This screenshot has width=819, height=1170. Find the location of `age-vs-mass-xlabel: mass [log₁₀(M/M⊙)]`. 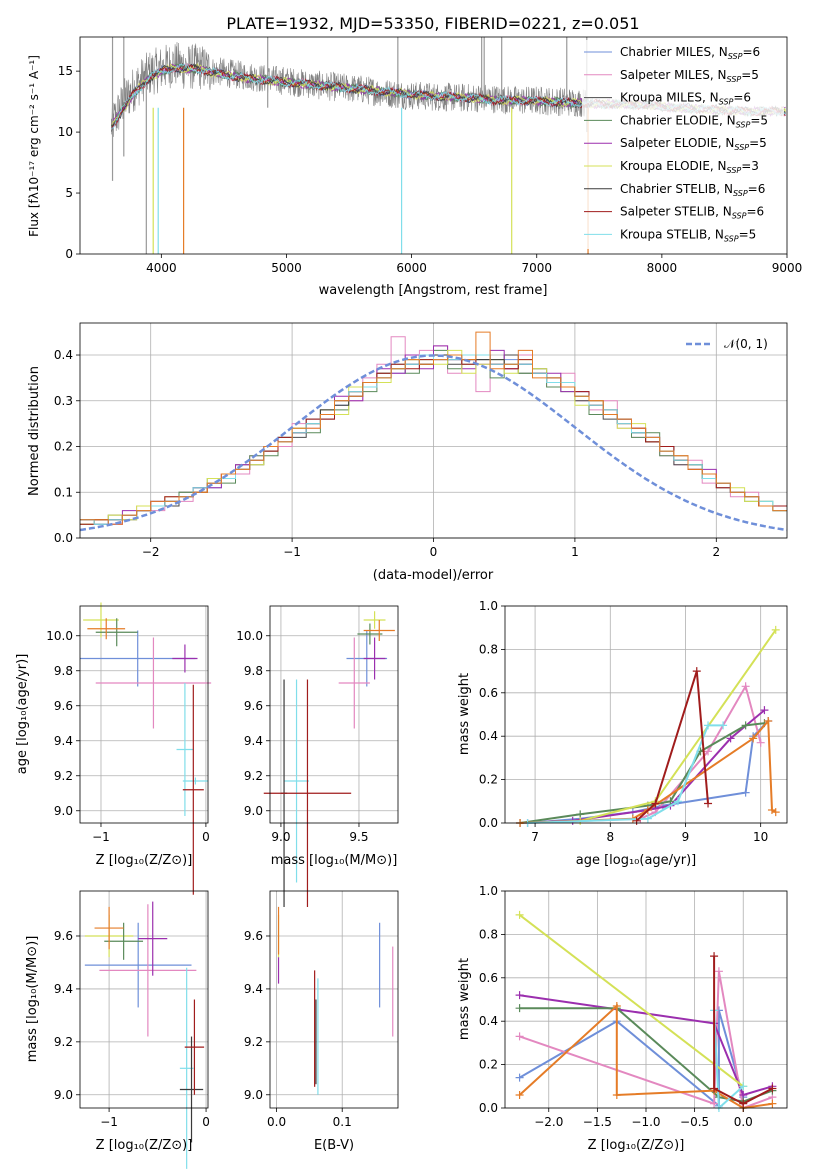

age-vs-mass-xlabel: mass [log₁₀(M/M⊙)] is located at coordinates (334, 860).